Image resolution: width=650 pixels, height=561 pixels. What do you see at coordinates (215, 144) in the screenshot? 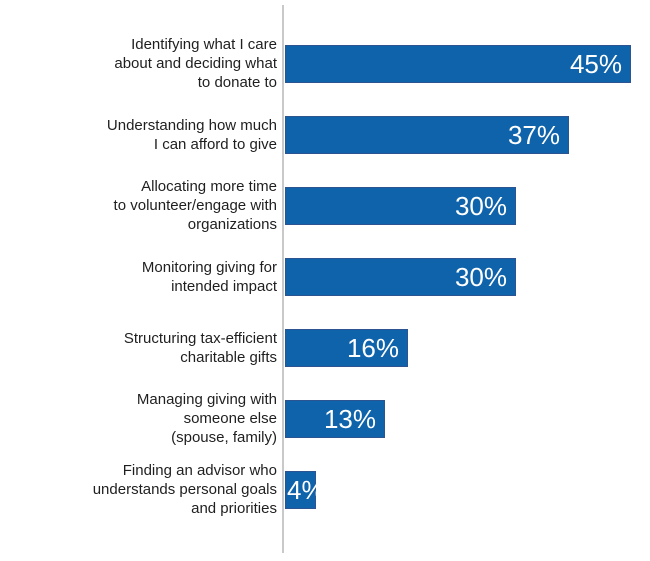
I see `category-label-line: I can afford to give` at bounding box center [215, 144].